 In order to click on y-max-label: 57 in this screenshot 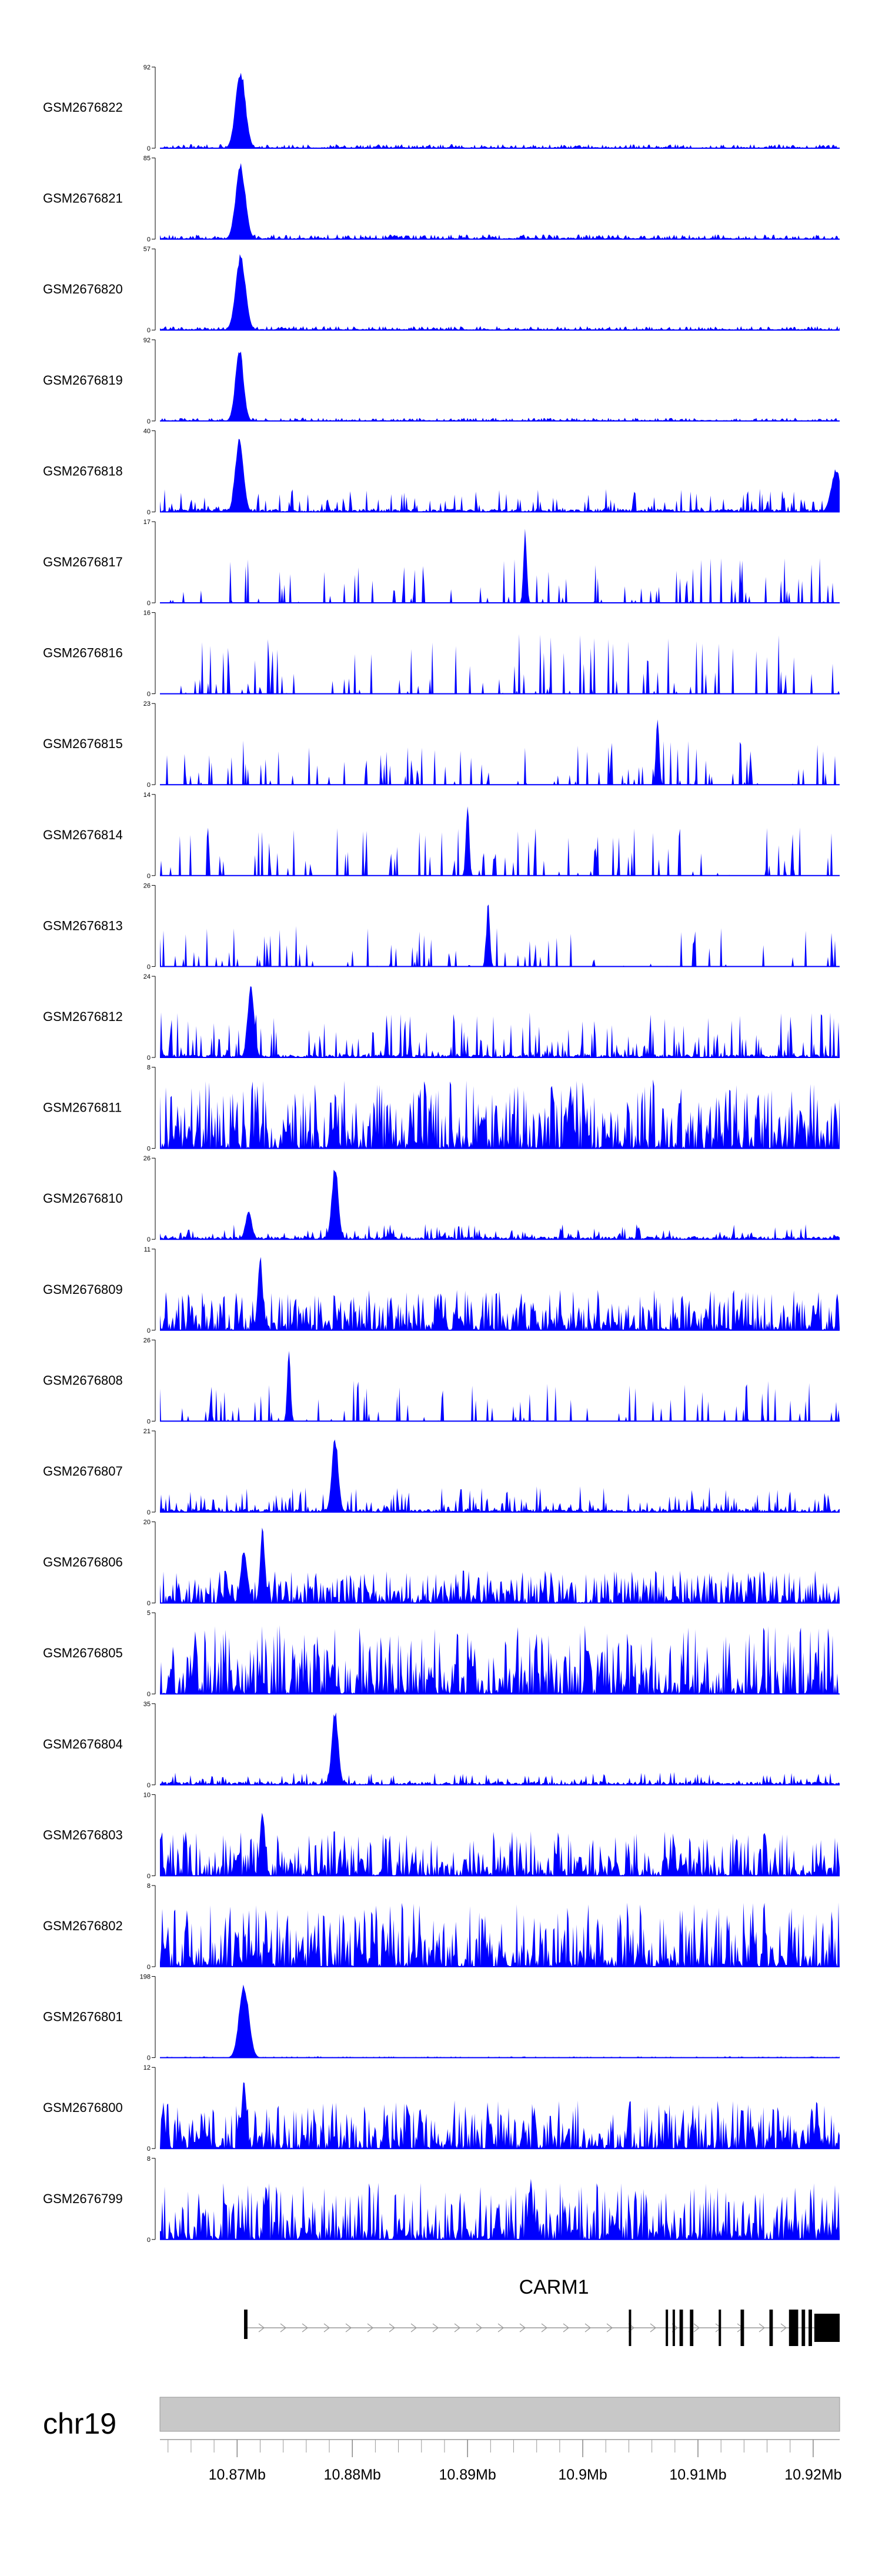, I will do `click(147, 249)`.